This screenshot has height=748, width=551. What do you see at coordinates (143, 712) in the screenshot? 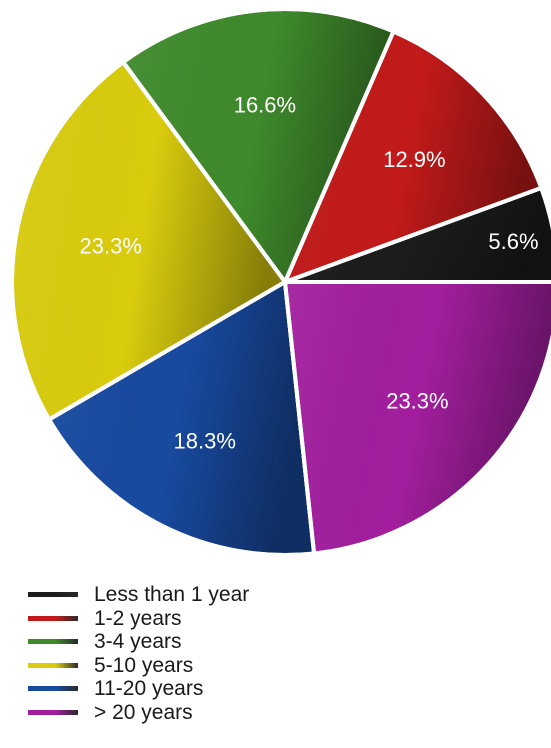
I see `legend-label: > 20 years` at bounding box center [143, 712].